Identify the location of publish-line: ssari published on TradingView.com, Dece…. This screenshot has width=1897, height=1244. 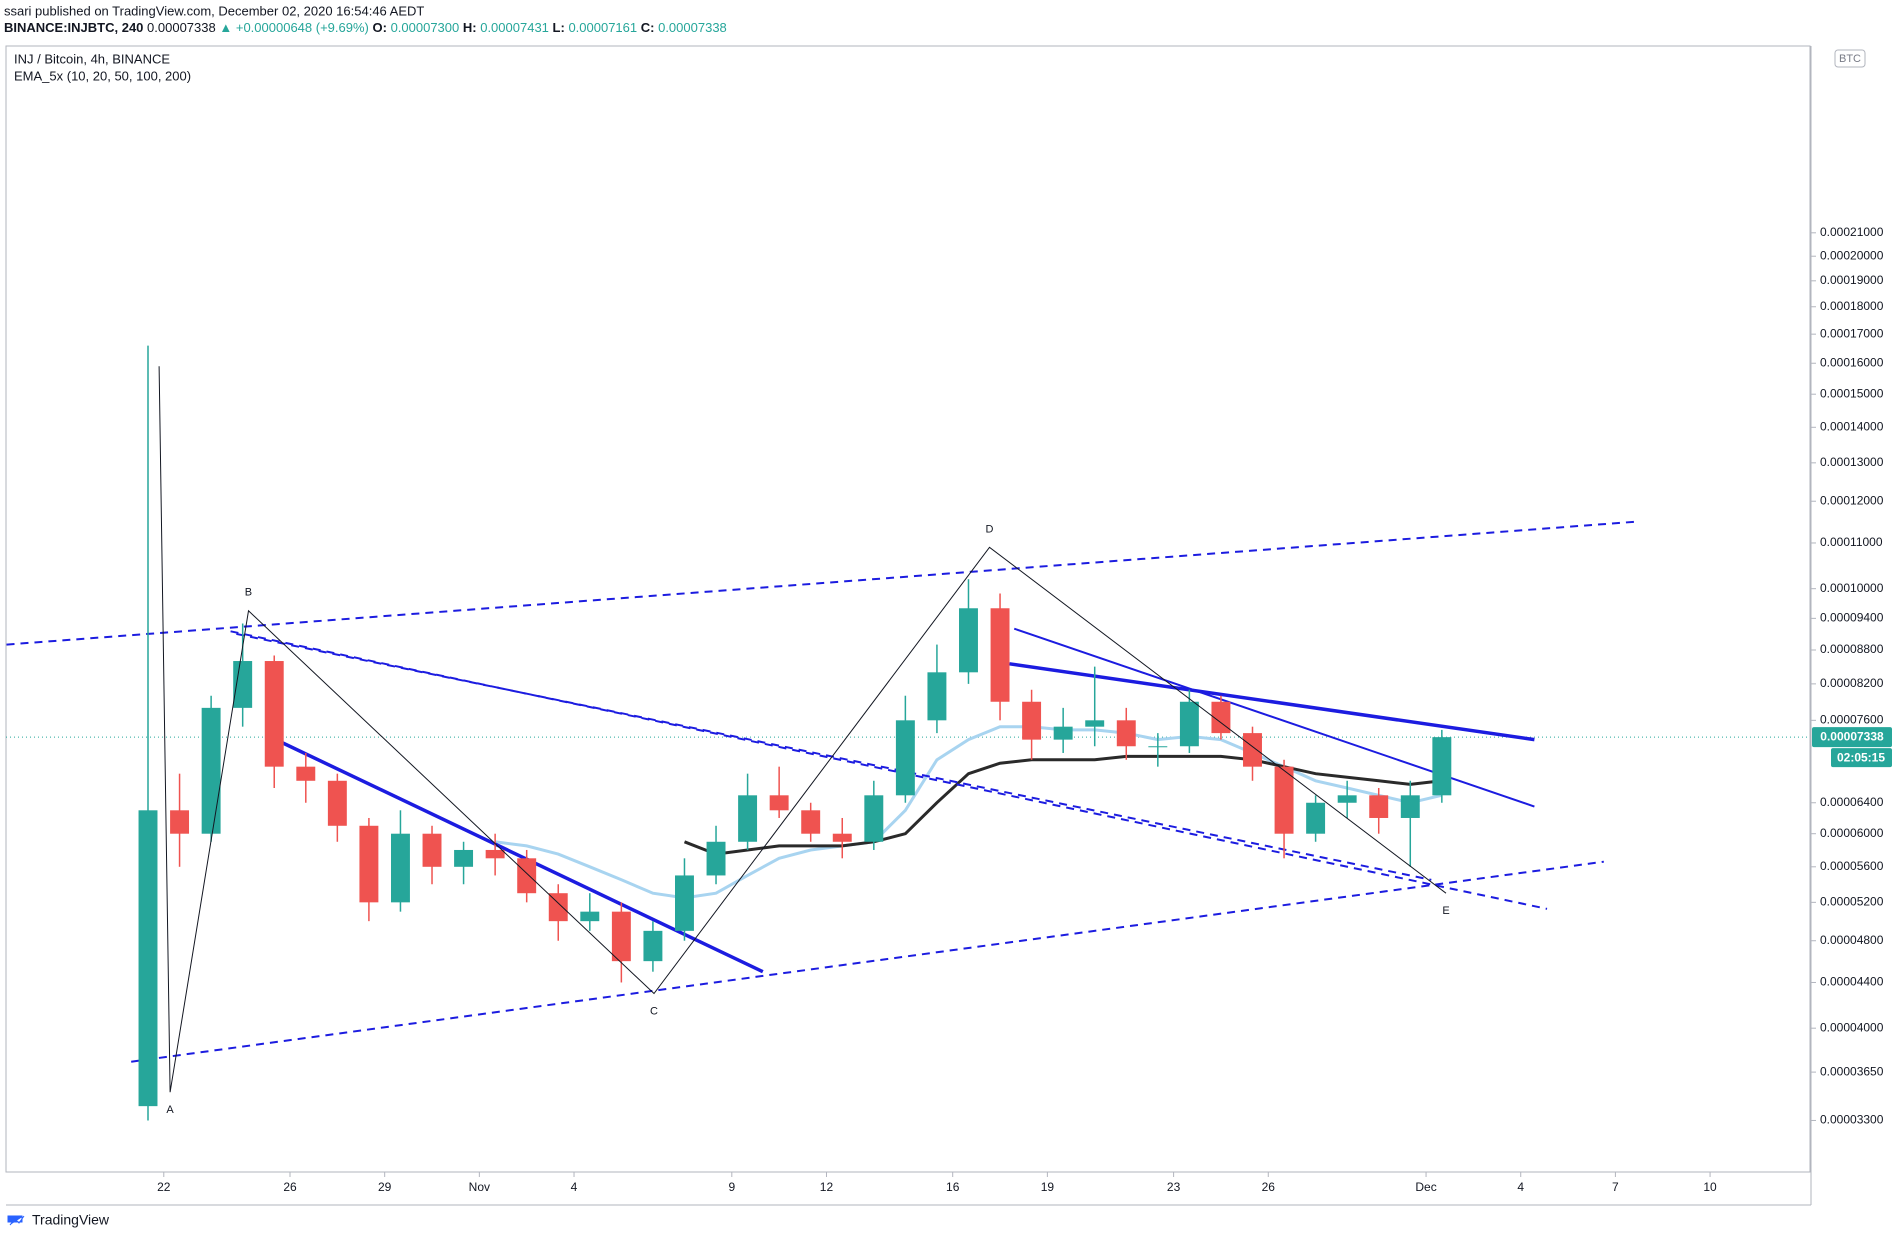
(214, 10).